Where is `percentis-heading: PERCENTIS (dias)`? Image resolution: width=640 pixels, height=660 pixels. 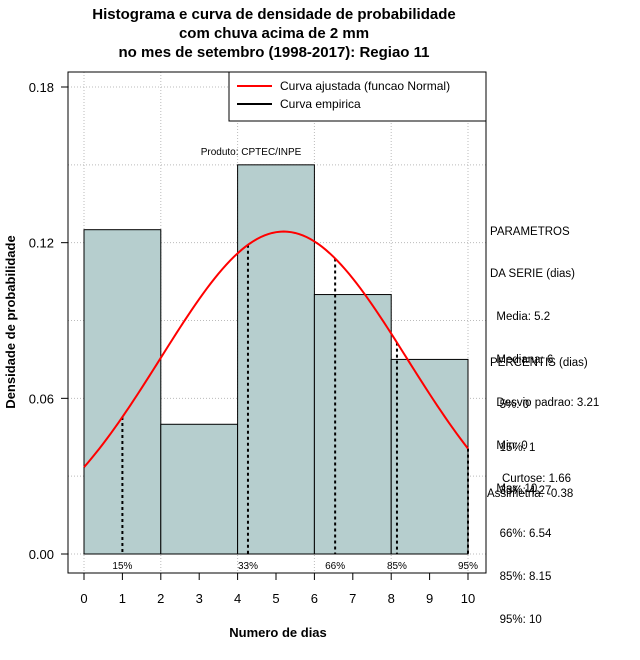 percentis-heading: PERCENTIS (dias) is located at coordinates (539, 362).